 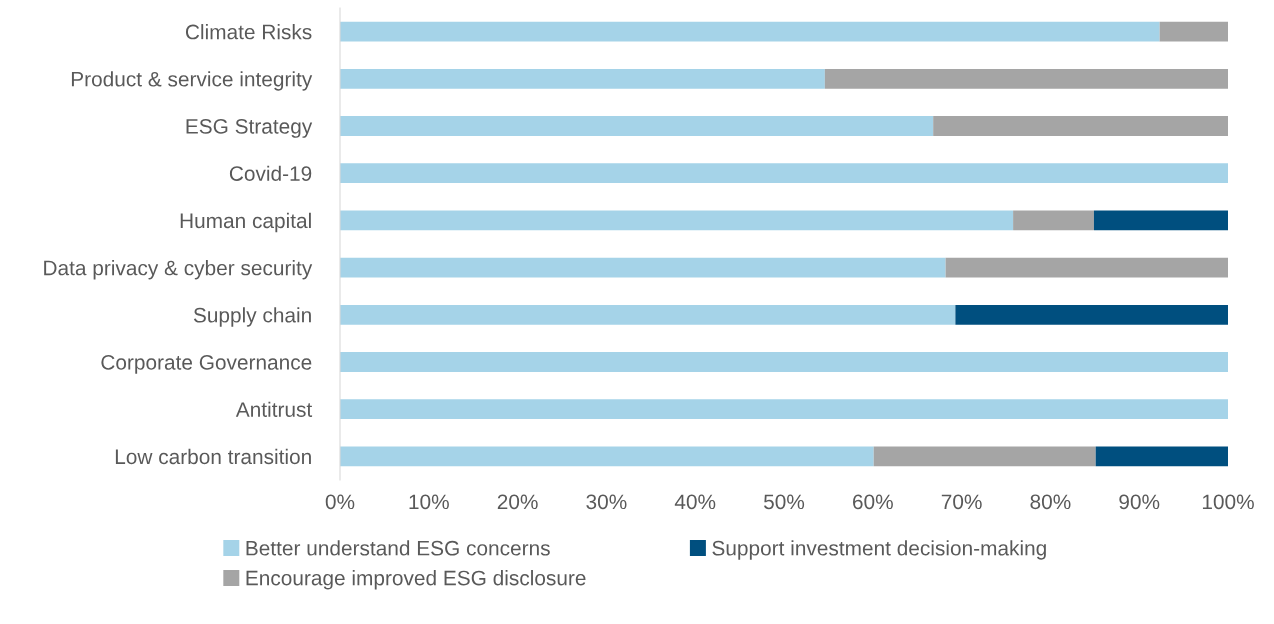 I want to click on y-tick-label: Data privacy & cyber security, so click(x=178, y=270).